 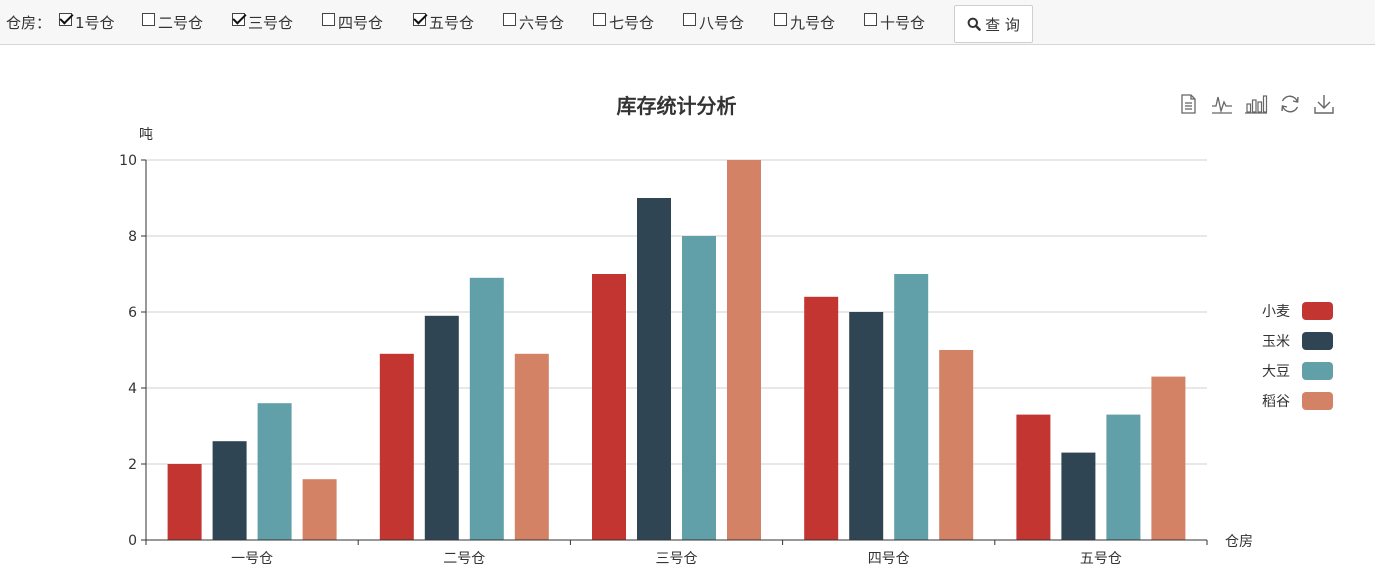 I want to click on legend-label: 小麦, so click(x=1276, y=312).